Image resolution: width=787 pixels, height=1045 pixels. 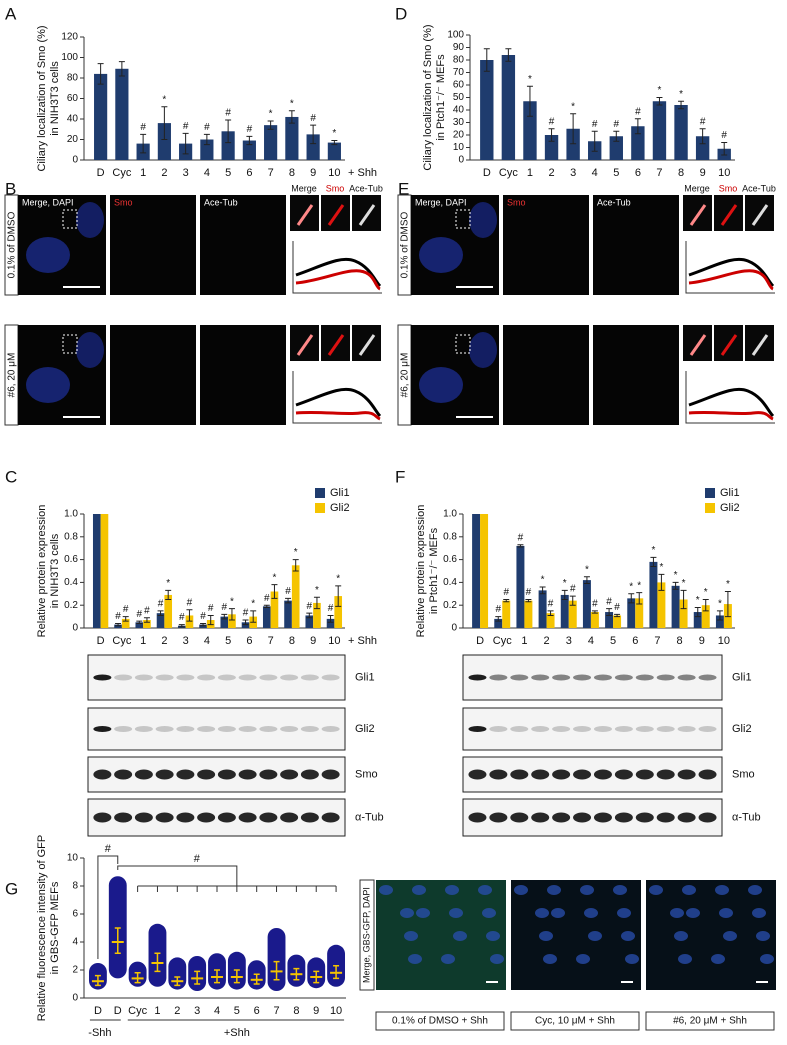 What do you see at coordinates (455, 35) in the screenshot?
I see `y-tick-label: 100` at bounding box center [455, 35].